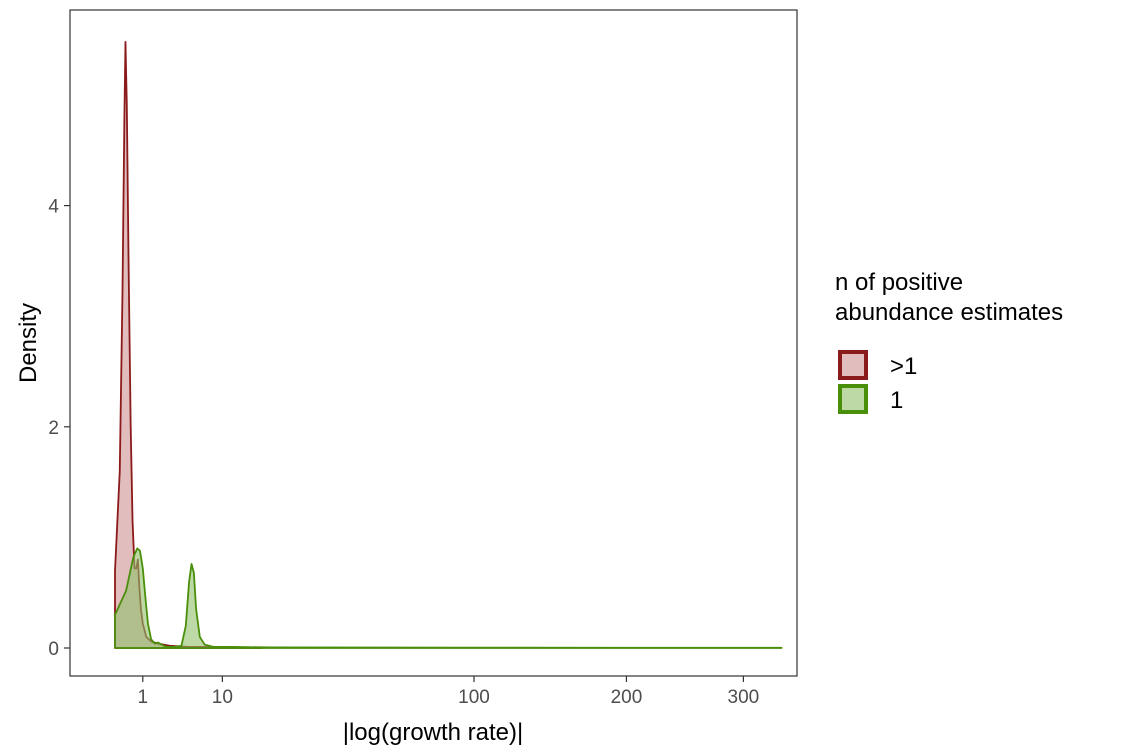  I want to click on legend-title-line-1: n of positive, so click(899, 282).